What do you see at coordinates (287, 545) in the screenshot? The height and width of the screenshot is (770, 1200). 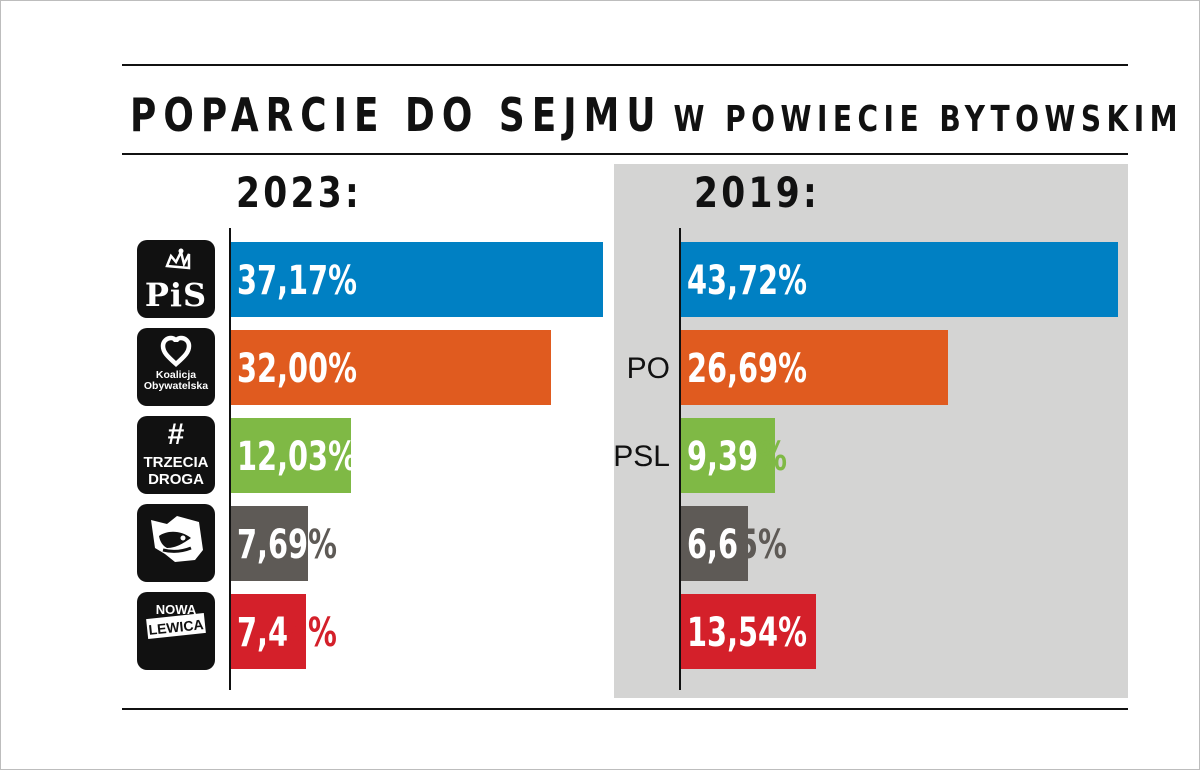 I see `bar-label-2023-4: 7,69%` at bounding box center [287, 545].